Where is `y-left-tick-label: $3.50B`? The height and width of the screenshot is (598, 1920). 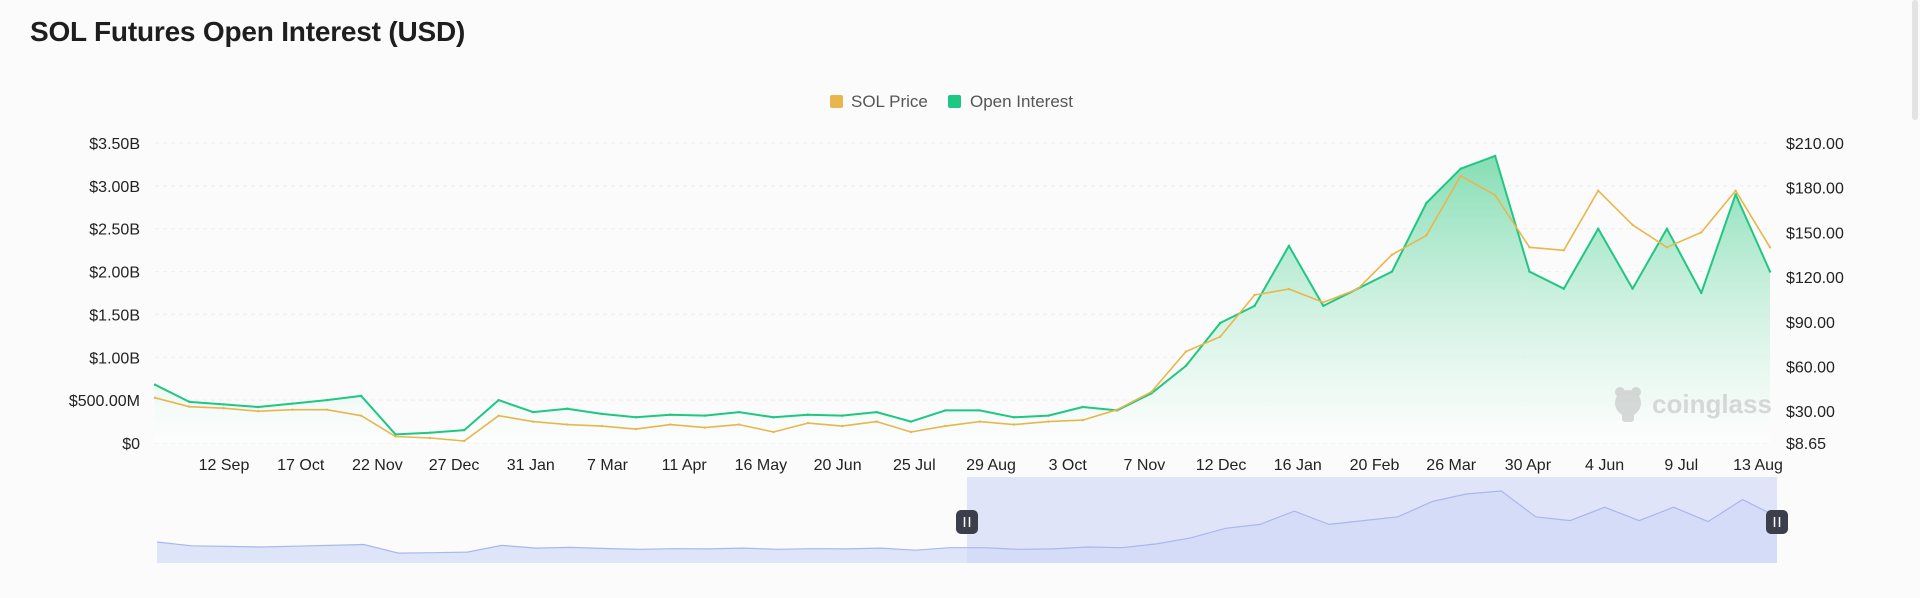
y-left-tick-label: $3.50B is located at coordinates (114, 144).